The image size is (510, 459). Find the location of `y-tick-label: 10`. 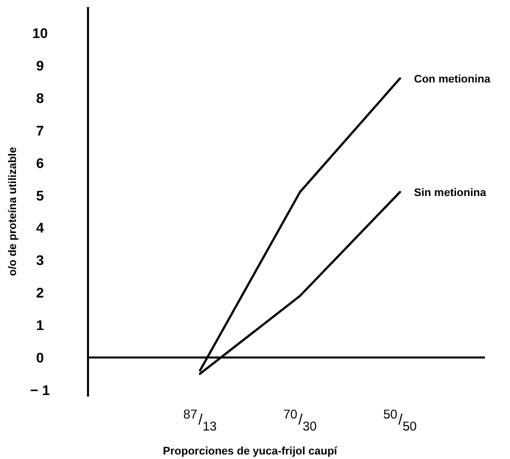

y-tick-label: 10 is located at coordinates (40, 32).